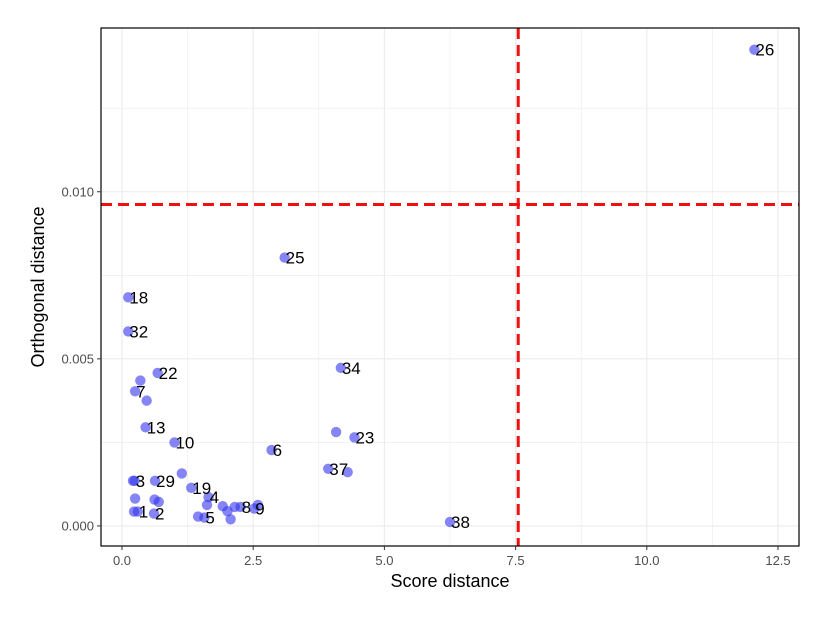 The width and height of the screenshot is (830, 623). Describe the element at coordinates (364, 437) in the screenshot. I see `point-label: 23` at that location.